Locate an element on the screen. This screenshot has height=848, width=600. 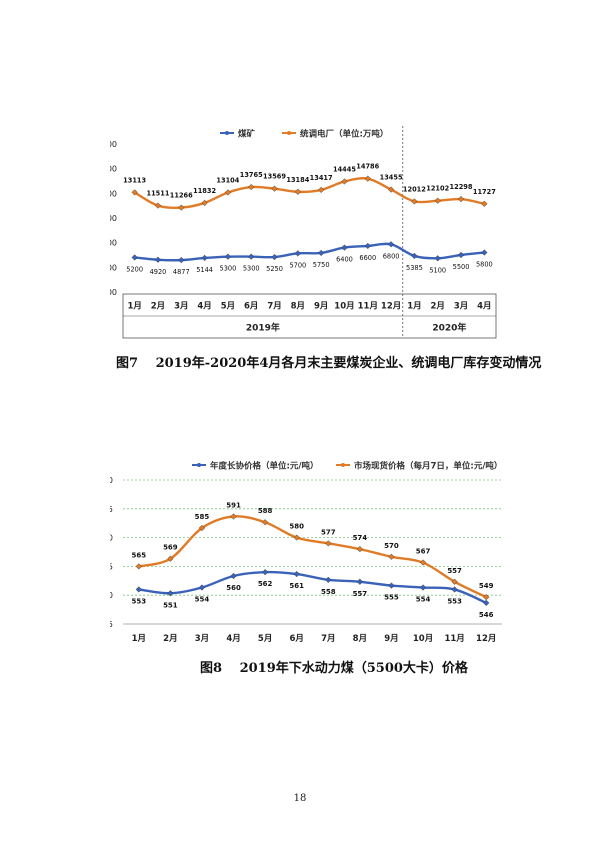
data-label-0-4: 5300 is located at coordinates (228, 269).